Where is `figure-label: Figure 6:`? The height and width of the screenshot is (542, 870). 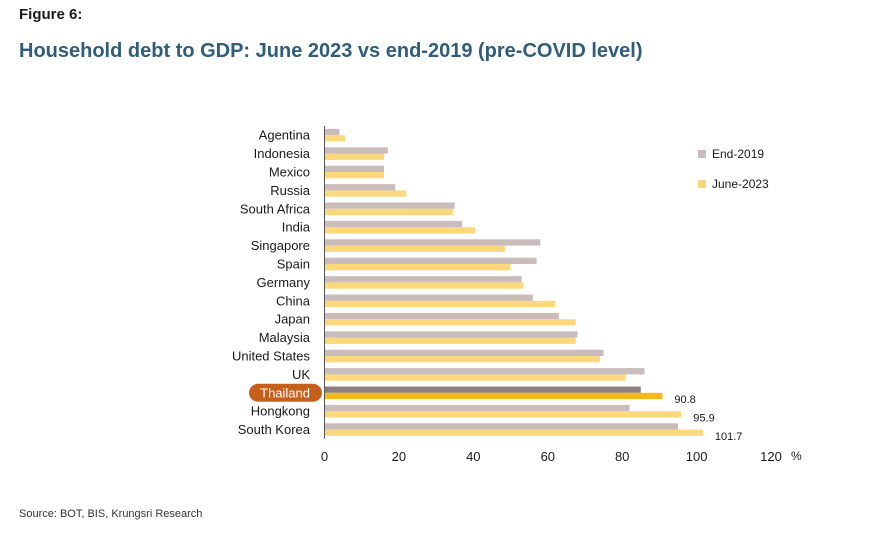
figure-label: Figure 6: is located at coordinates (51, 14).